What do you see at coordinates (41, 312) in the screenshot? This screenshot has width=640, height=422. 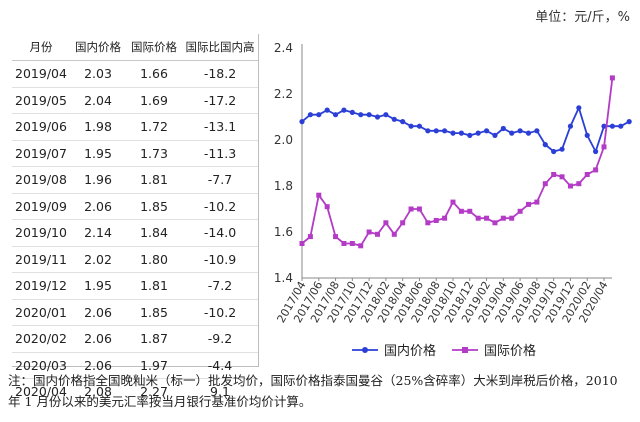 I see `table-cell: 2020/01` at bounding box center [41, 312].